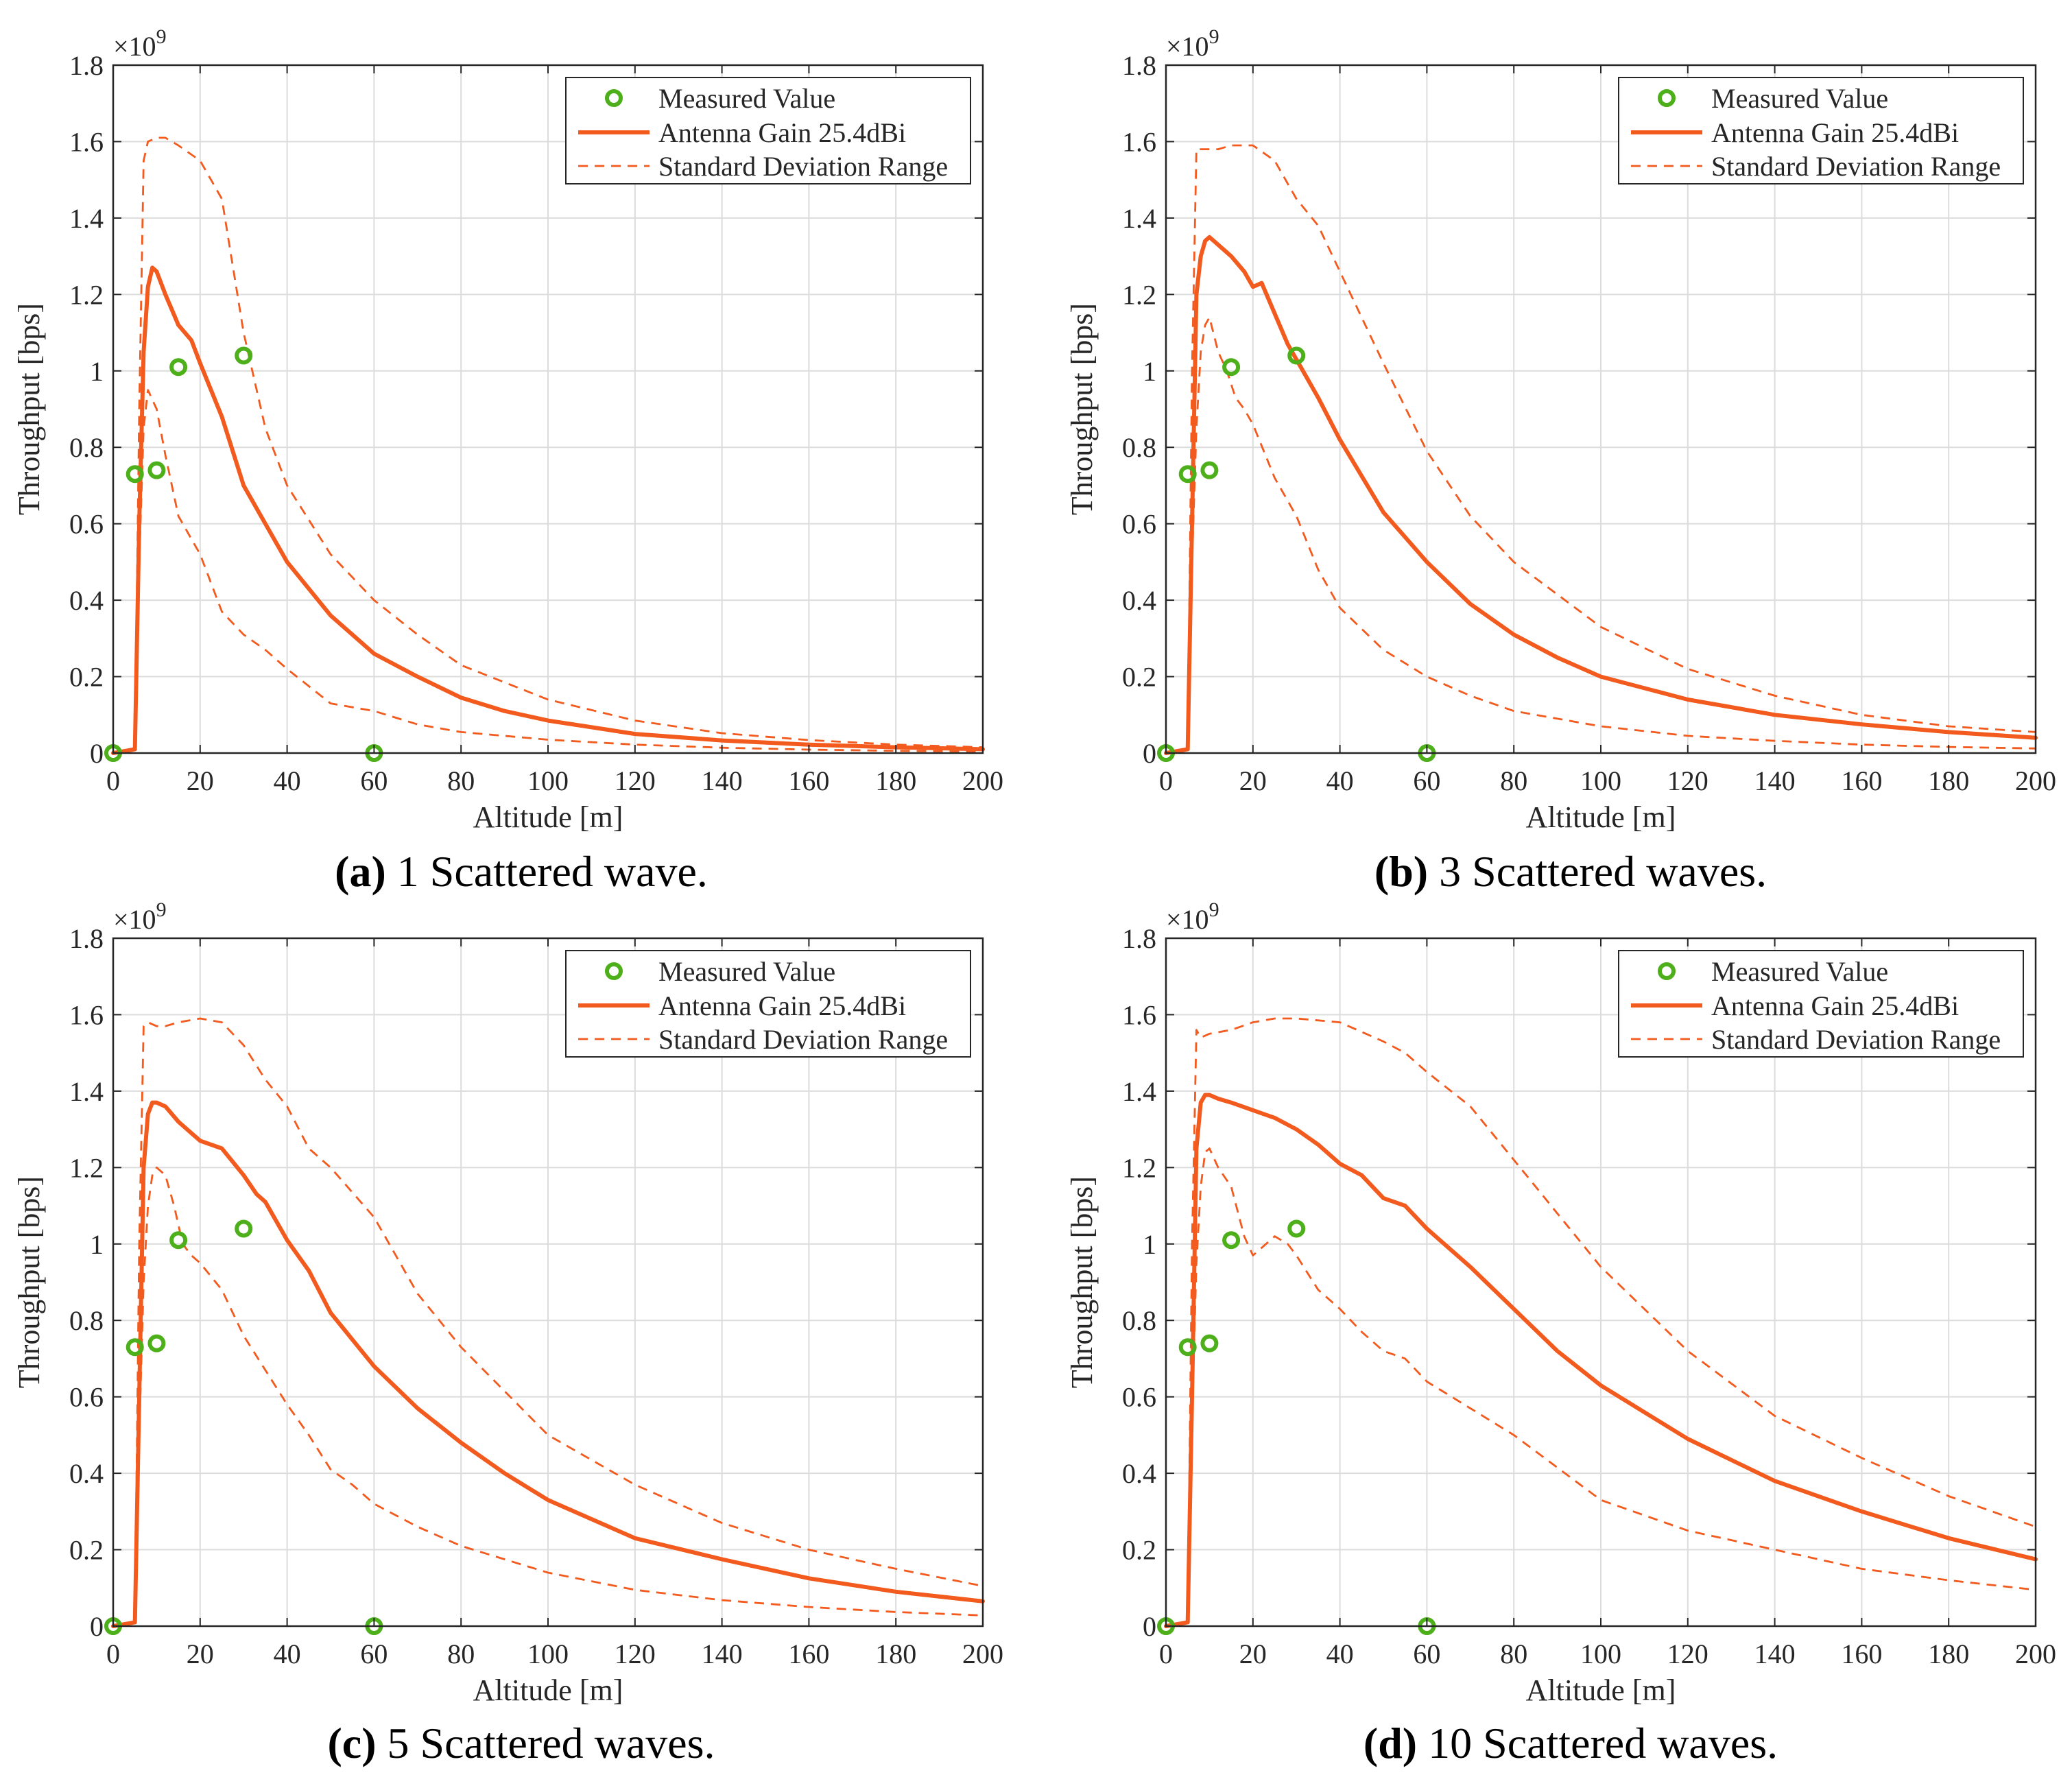 Image resolution: width=2072 pixels, height=1788 pixels. What do you see at coordinates (1390, 1743) in the screenshot?
I see `caption-letter: (d)` at bounding box center [1390, 1743].